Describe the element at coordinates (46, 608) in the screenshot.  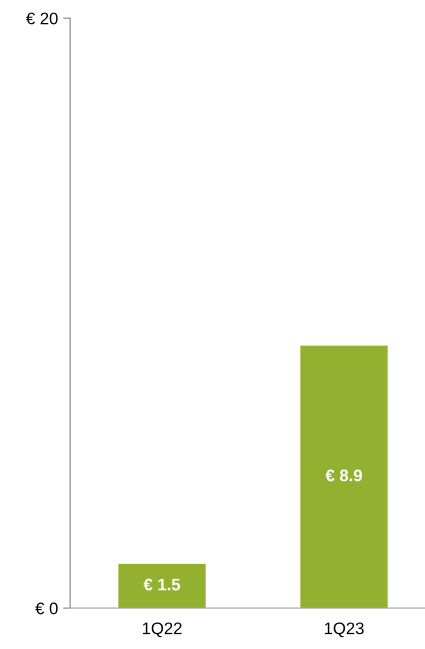
I see `y-tick-label: € 0` at that location.